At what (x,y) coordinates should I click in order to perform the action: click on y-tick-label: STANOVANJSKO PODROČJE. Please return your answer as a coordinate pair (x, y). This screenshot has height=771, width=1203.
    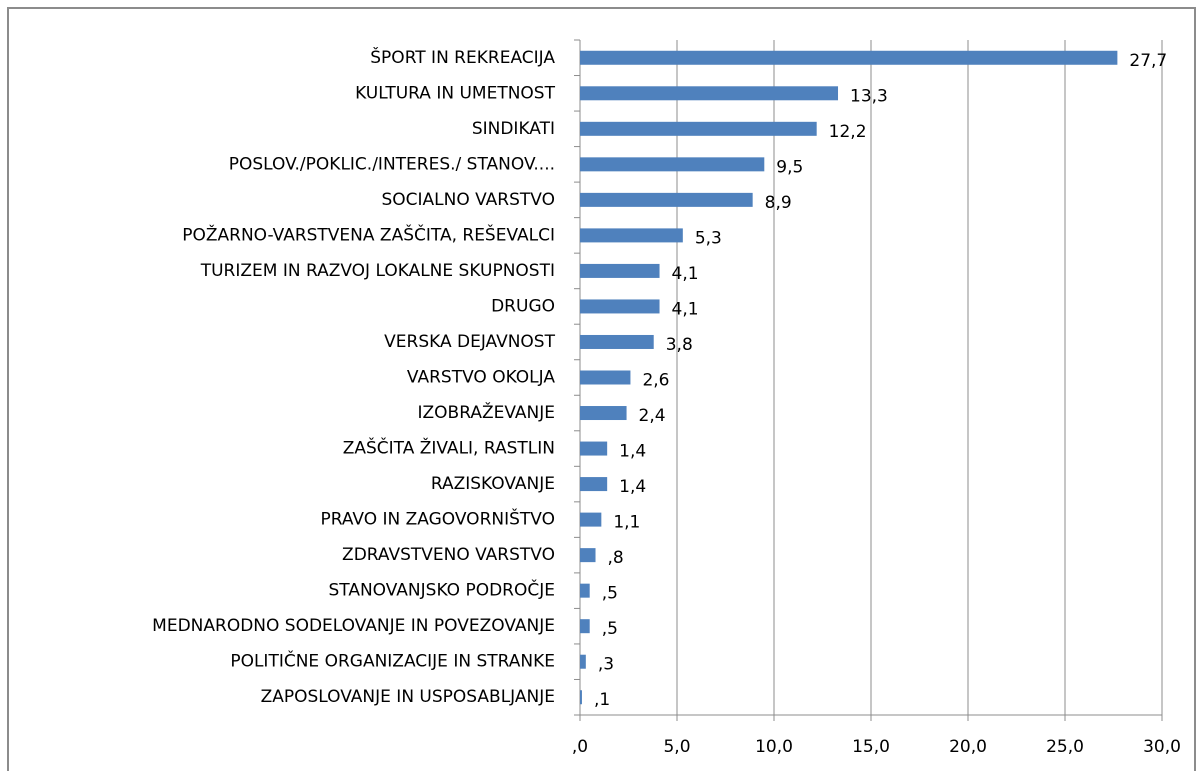
    Looking at the image, I should click on (441, 590).